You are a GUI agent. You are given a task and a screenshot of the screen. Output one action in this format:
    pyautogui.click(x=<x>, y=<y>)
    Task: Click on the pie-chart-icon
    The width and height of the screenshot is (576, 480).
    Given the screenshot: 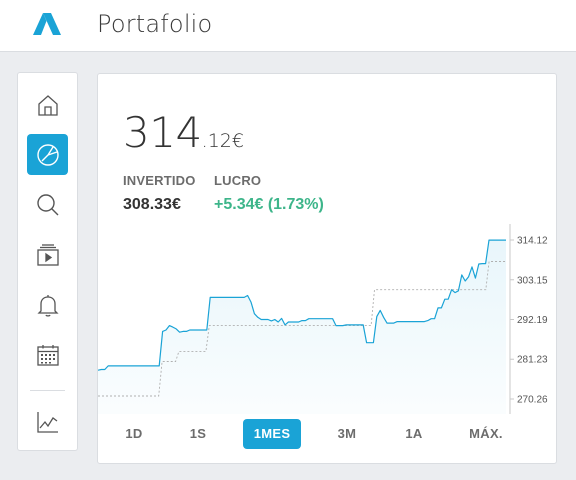 What is the action you would take?
    pyautogui.click(x=47, y=154)
    